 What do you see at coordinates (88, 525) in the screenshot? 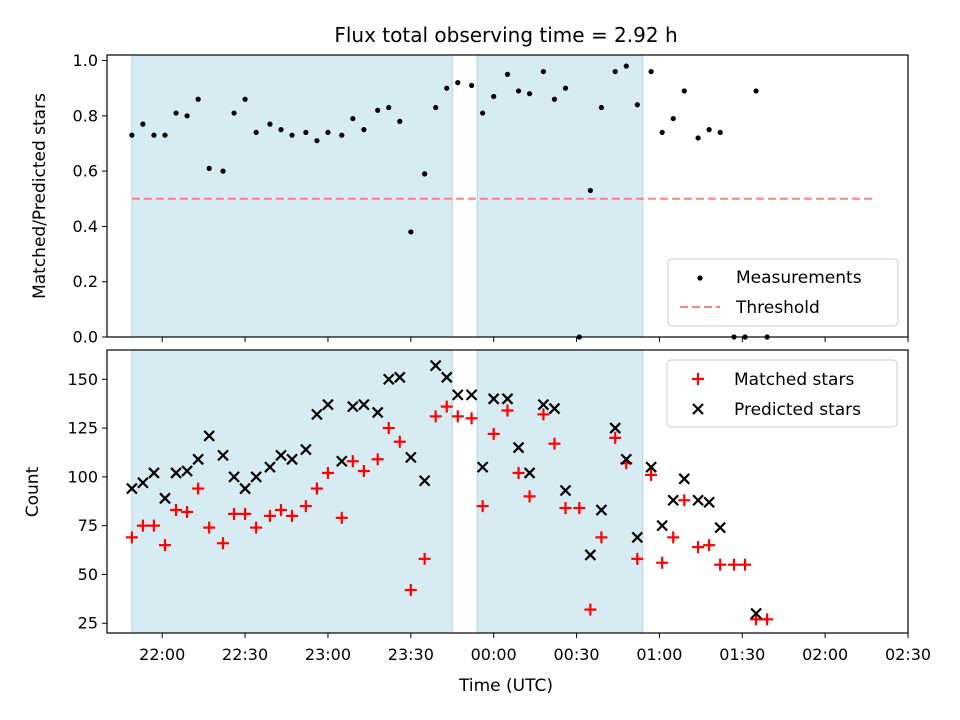
I see `y-tick-label: 75` at bounding box center [88, 525].